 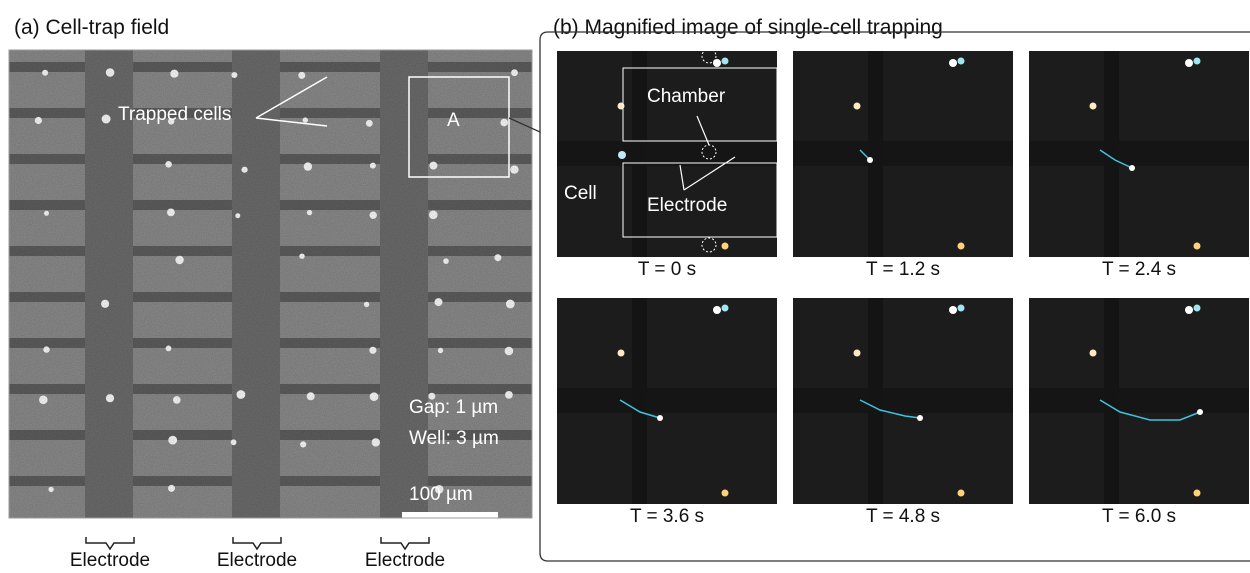 What do you see at coordinates (686, 96) in the screenshot?
I see `chamber-label: Chamber` at bounding box center [686, 96].